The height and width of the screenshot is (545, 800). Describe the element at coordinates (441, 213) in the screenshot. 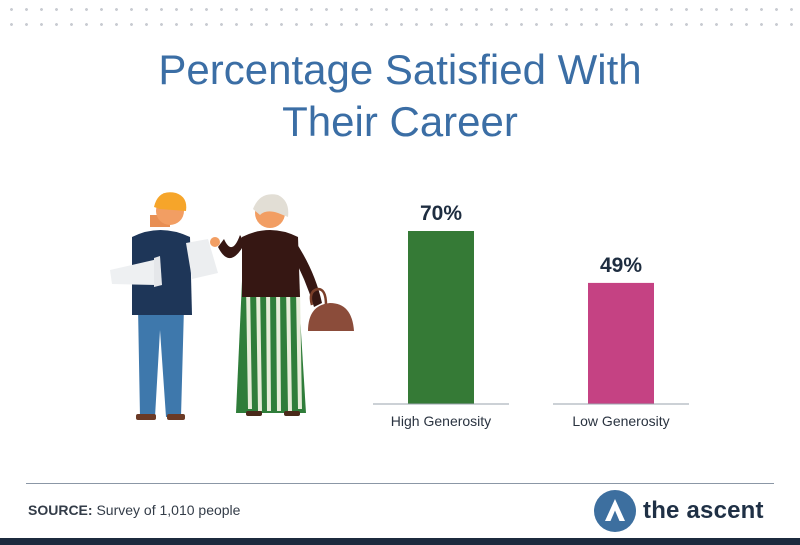

I see `value-label-0: 70%` at that location.